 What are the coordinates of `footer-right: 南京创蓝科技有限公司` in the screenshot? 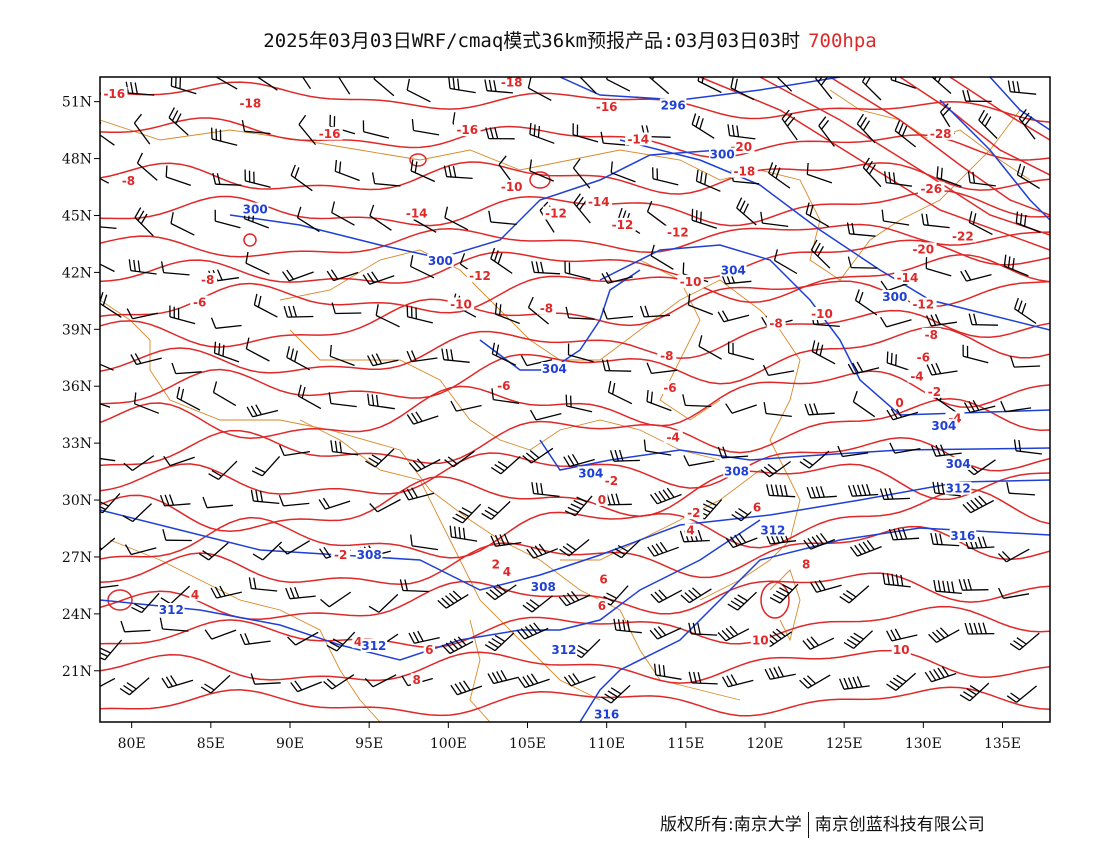 It's located at (899, 825).